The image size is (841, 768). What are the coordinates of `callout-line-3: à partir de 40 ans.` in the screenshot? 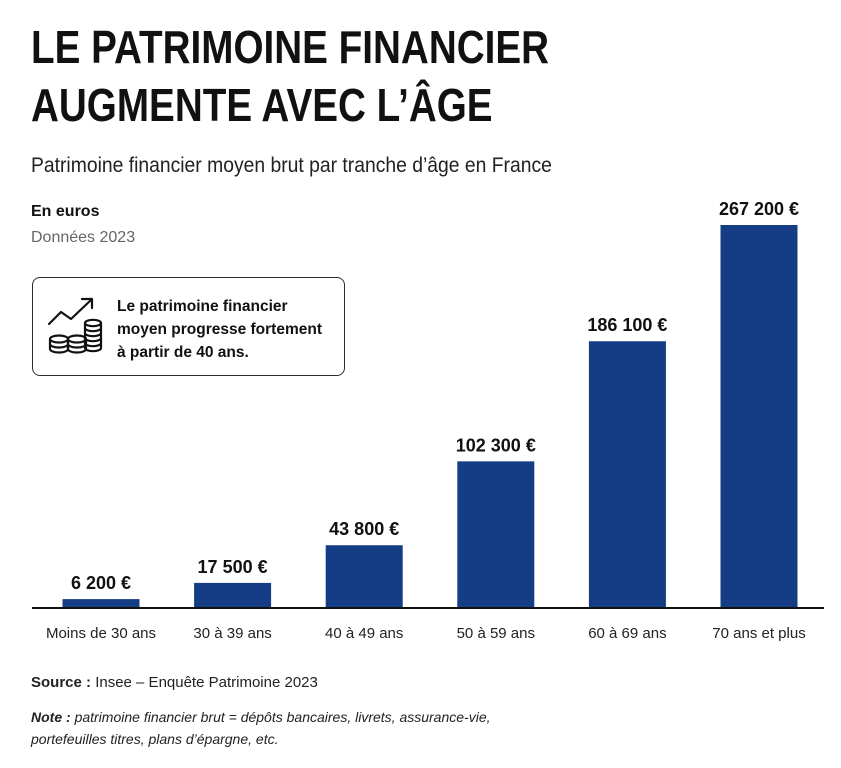 It's located at (183, 352).